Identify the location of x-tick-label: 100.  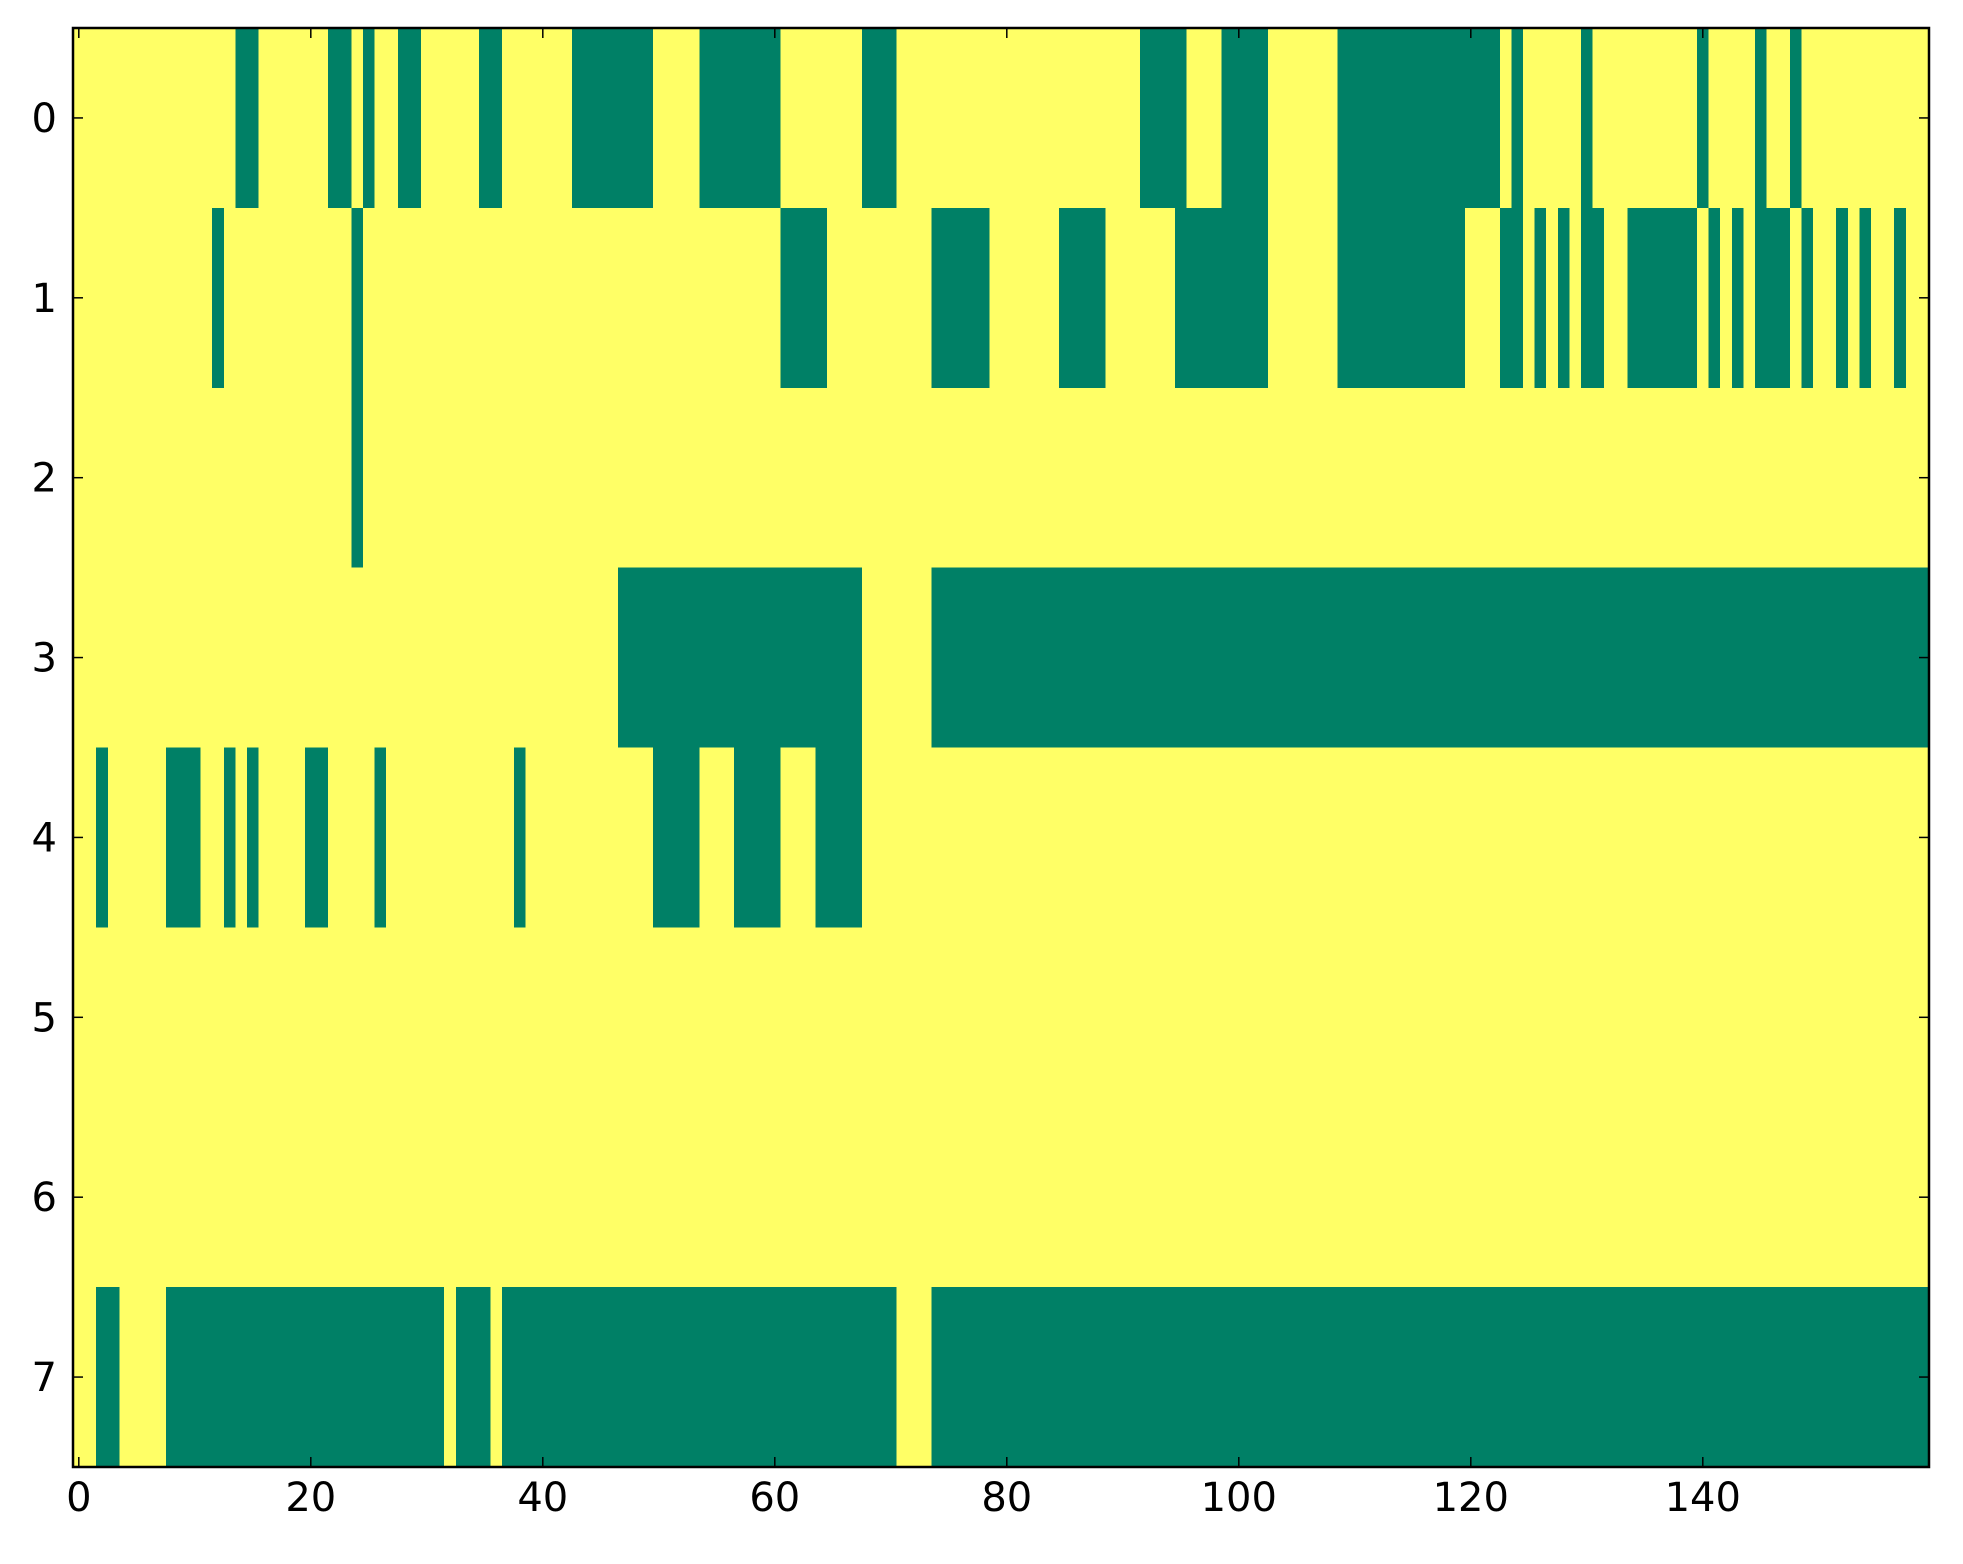
(1239, 1498).